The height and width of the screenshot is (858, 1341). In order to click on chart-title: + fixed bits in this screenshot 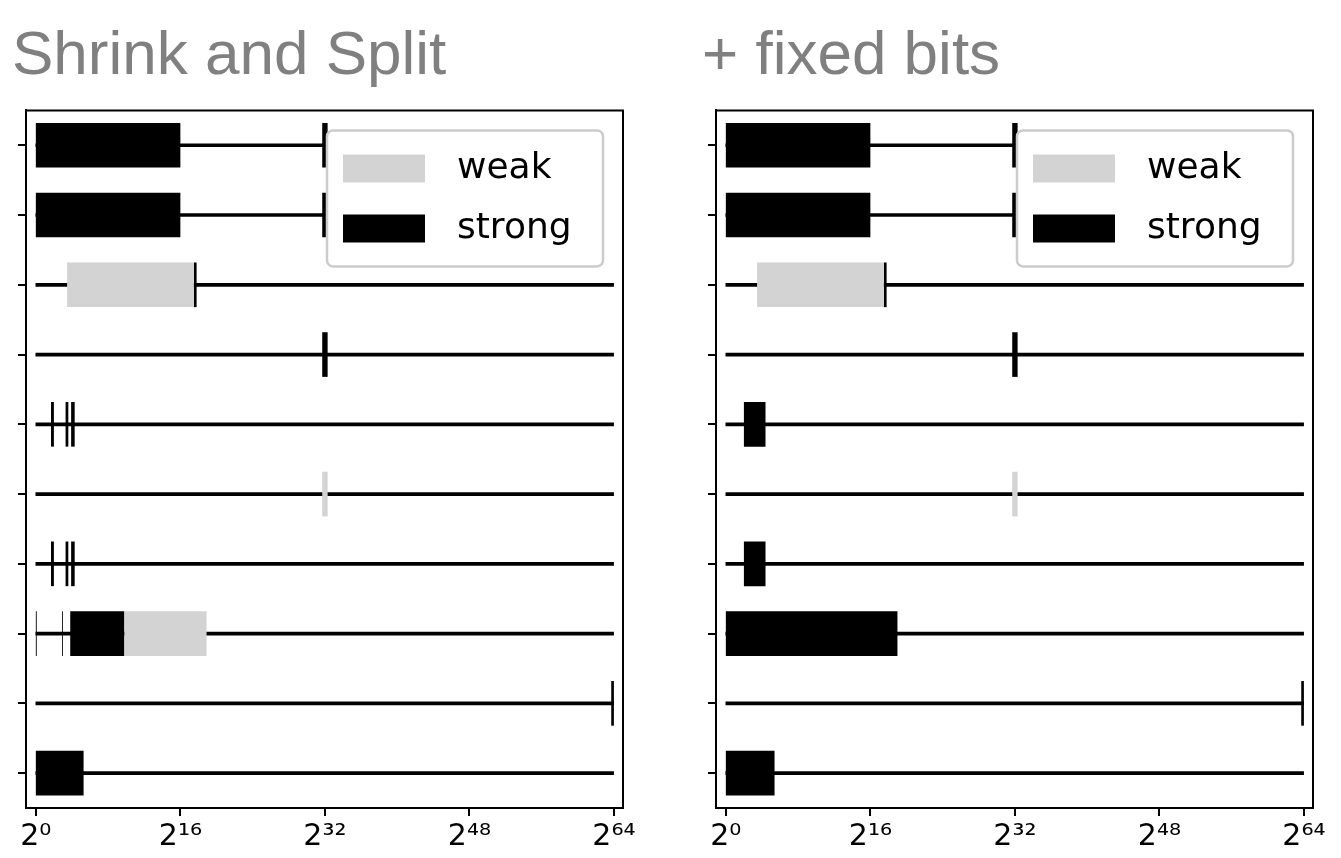, I will do `click(851, 53)`.